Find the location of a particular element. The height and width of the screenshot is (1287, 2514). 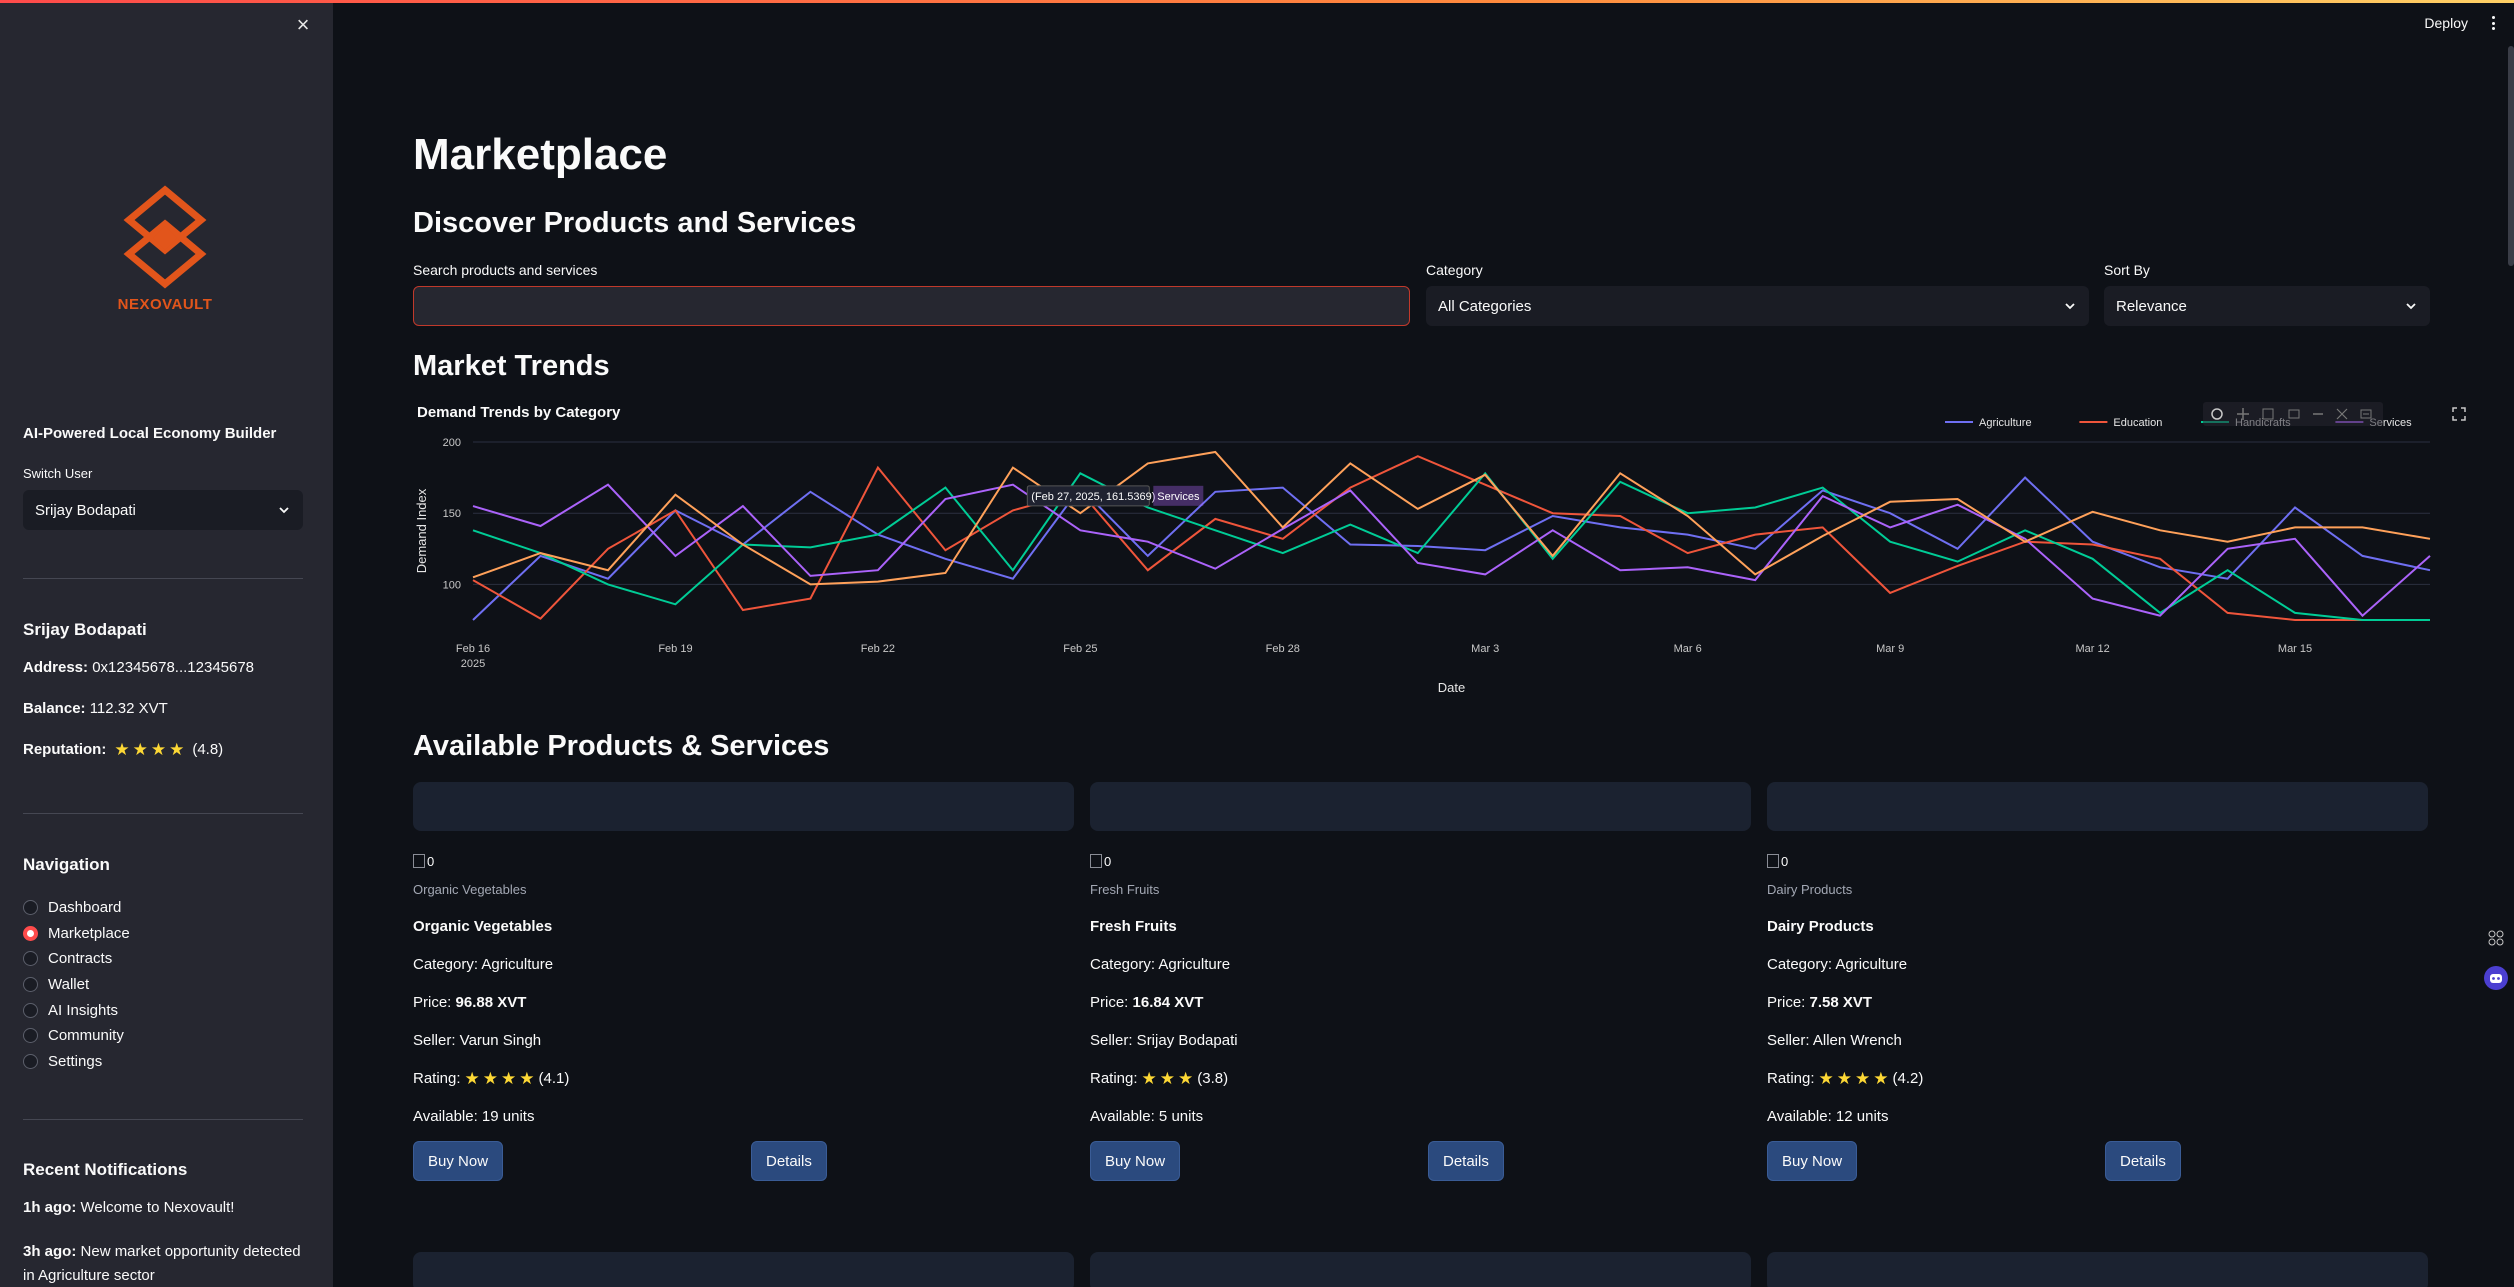

hover-tooltip-series: Services is located at coordinates (1178, 497).